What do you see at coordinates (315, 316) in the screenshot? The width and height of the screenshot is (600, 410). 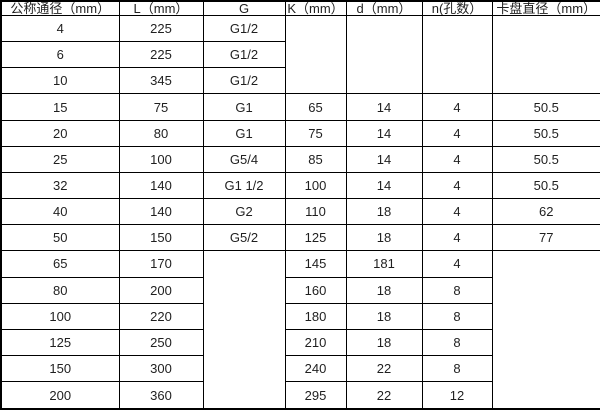 I see `table-cell: 180` at bounding box center [315, 316].